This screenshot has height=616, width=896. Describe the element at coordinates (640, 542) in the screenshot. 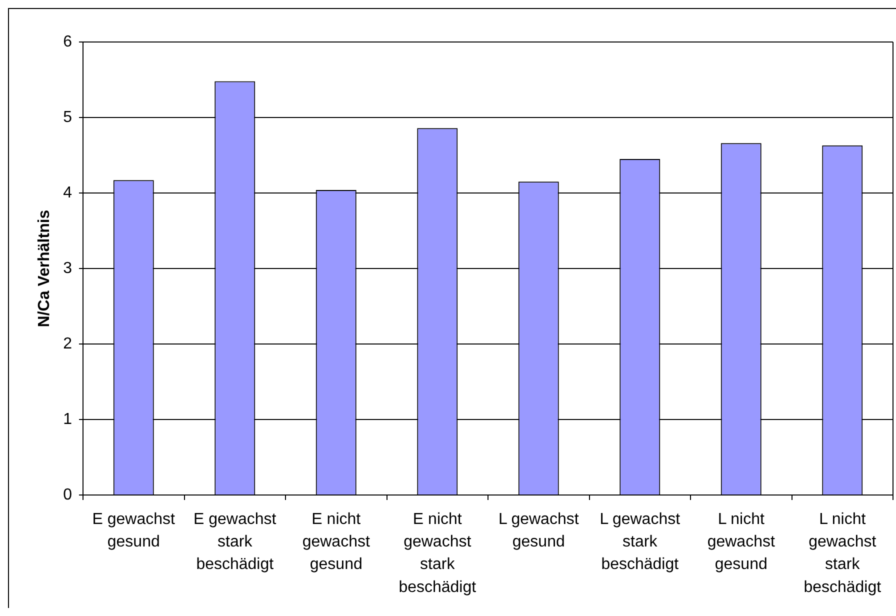

I see `x-tick-label: L gewachst stark beschädigt` at that location.